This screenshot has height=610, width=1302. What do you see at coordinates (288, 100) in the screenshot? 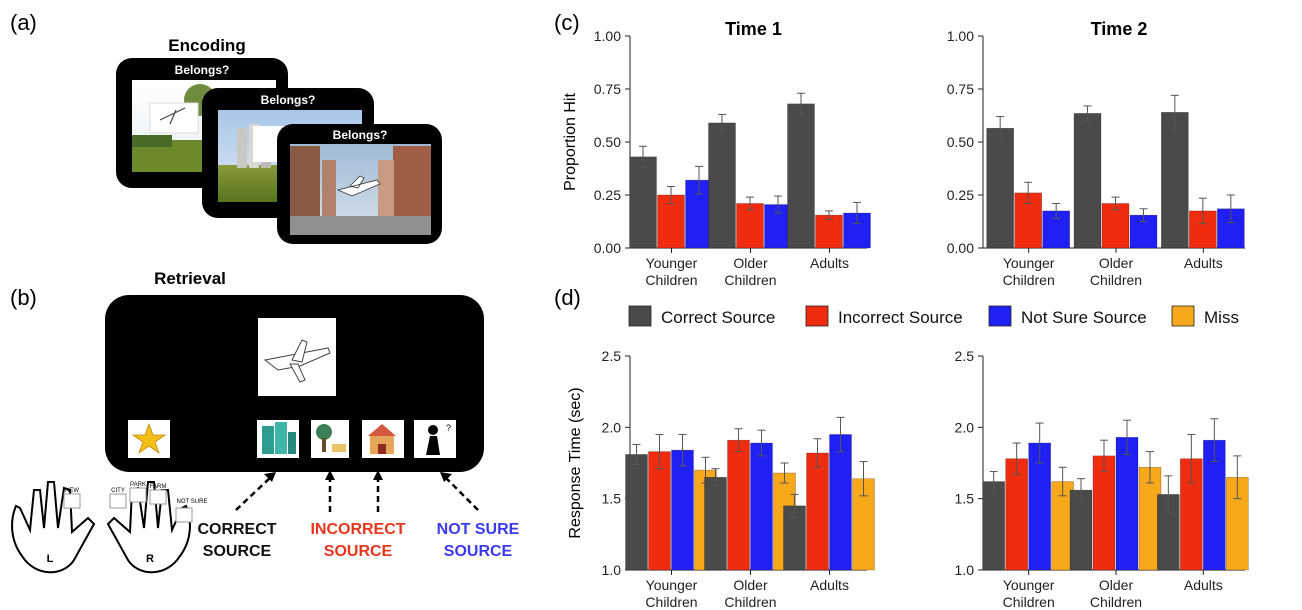
I see `belongs-prompt-2: Belongs?` at bounding box center [288, 100].